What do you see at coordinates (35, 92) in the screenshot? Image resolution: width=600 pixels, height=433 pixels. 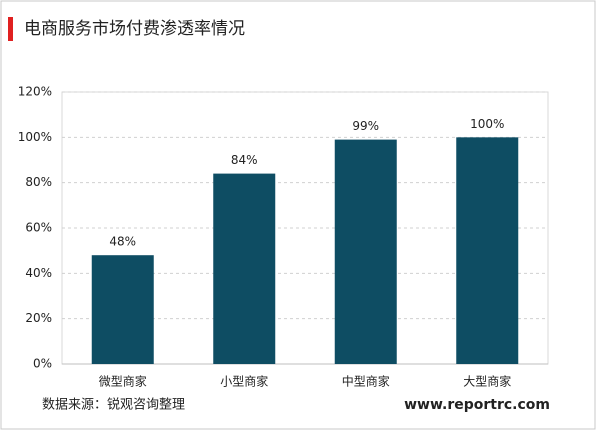 I see `y-tick-label: 120%` at bounding box center [35, 92].